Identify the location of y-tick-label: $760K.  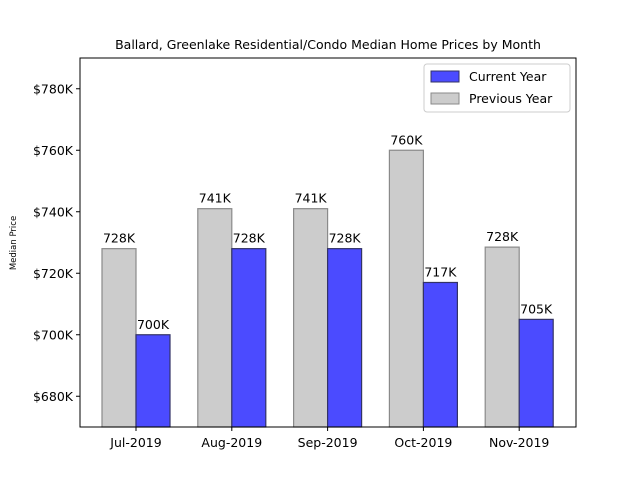
(53, 150).